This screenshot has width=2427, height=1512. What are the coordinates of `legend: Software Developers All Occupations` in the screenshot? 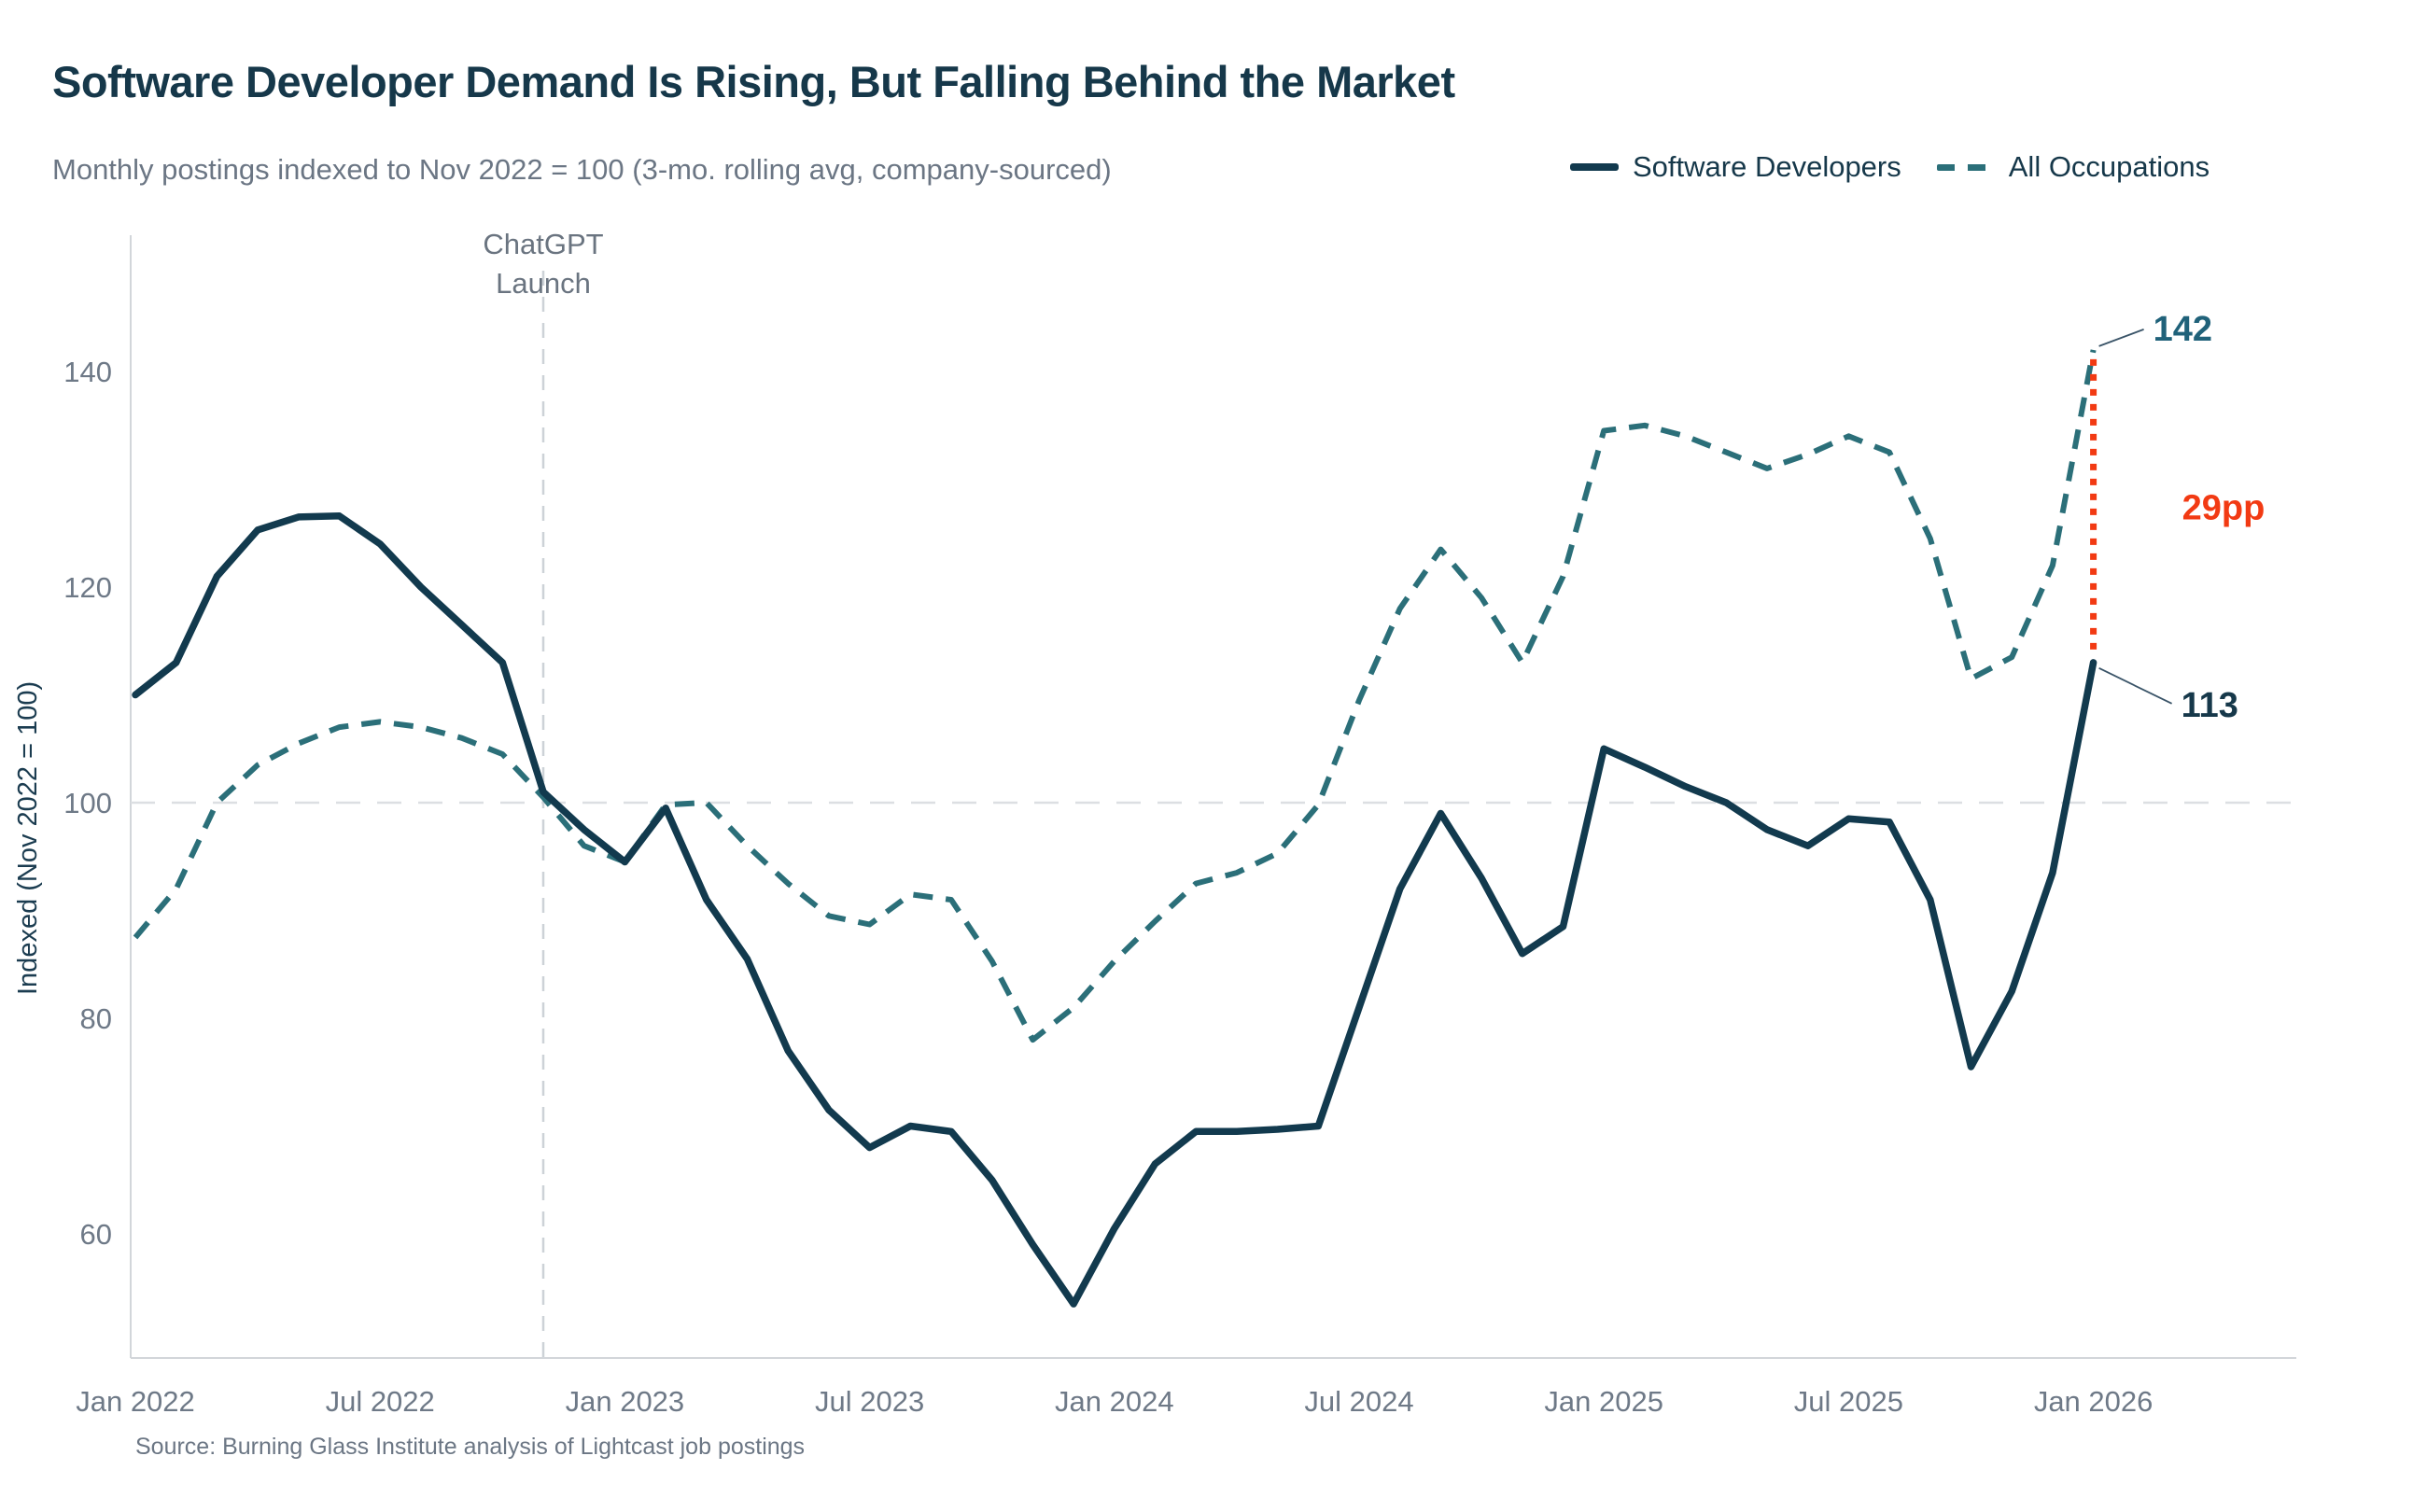 It's located at (1890, 167).